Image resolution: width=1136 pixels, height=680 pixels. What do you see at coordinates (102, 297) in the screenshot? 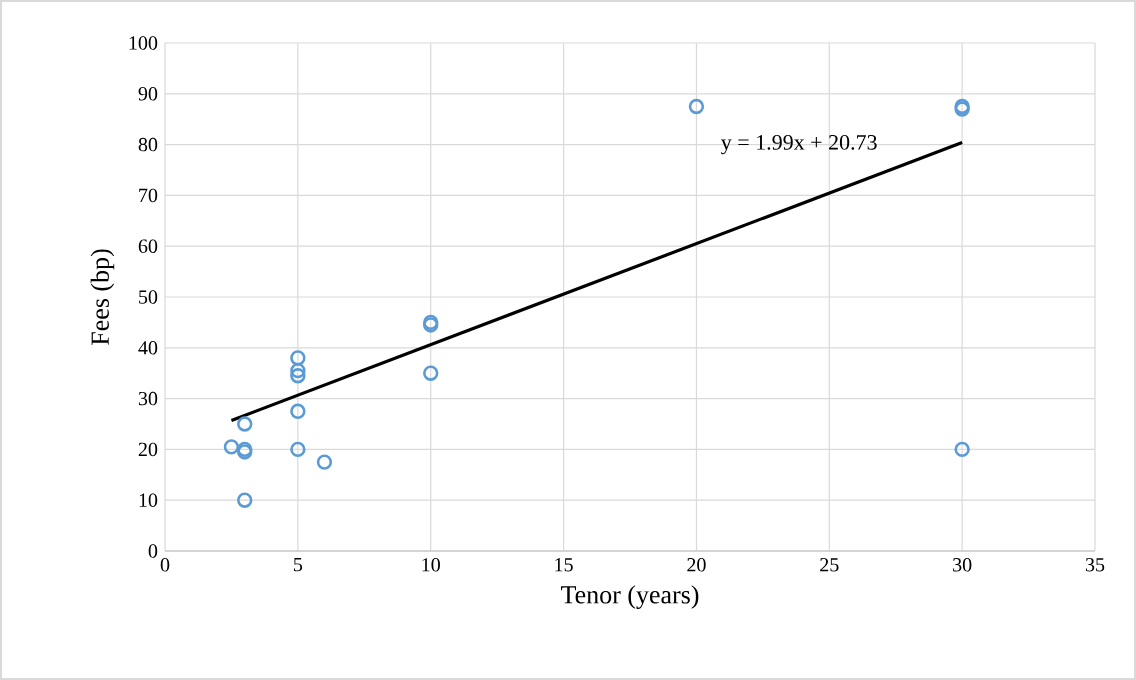
I see `y-axis-title: Fees (bp)` at bounding box center [102, 297].